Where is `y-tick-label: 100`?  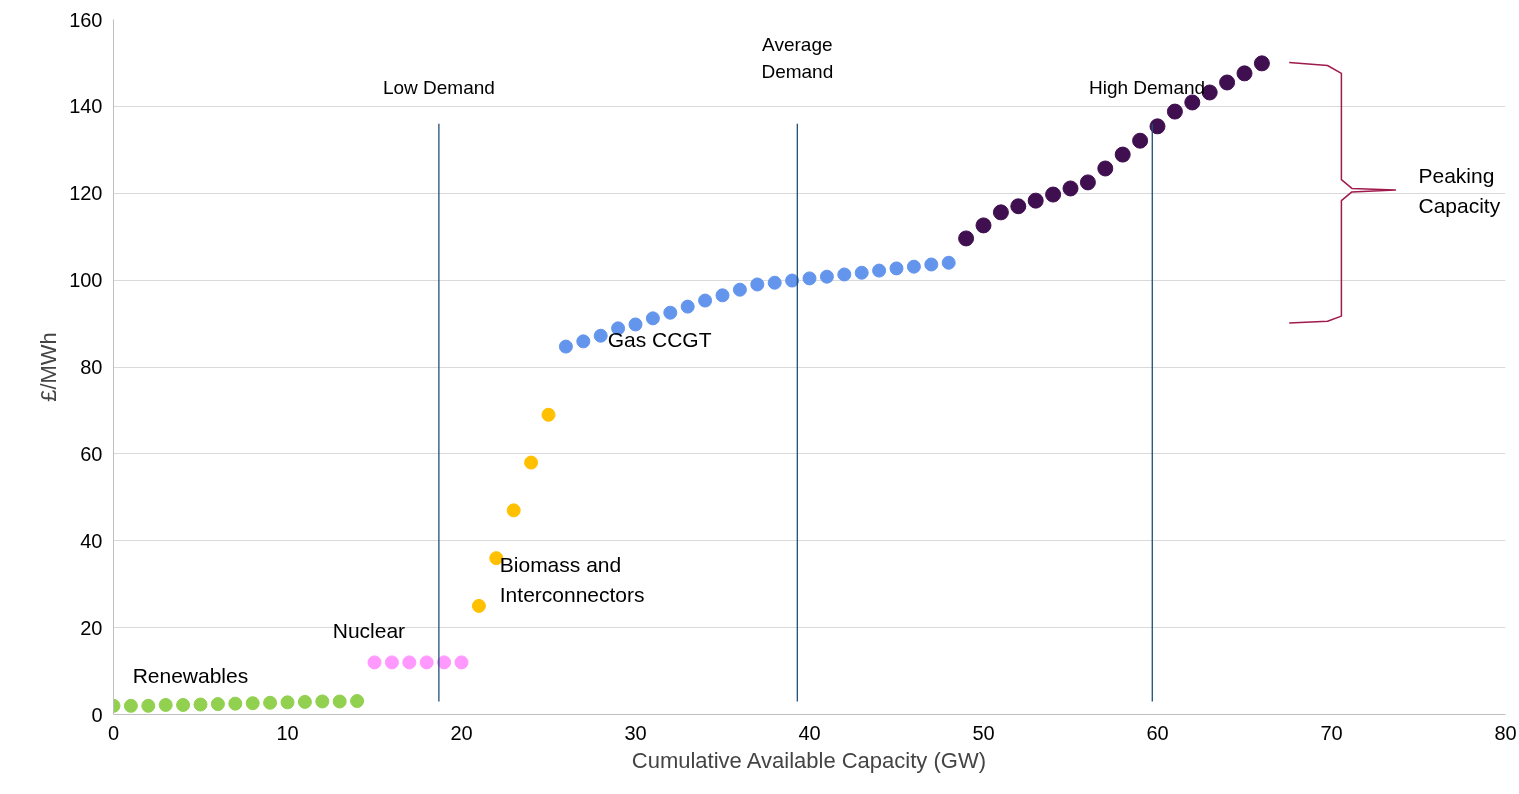 y-tick-label: 100 is located at coordinates (86, 280).